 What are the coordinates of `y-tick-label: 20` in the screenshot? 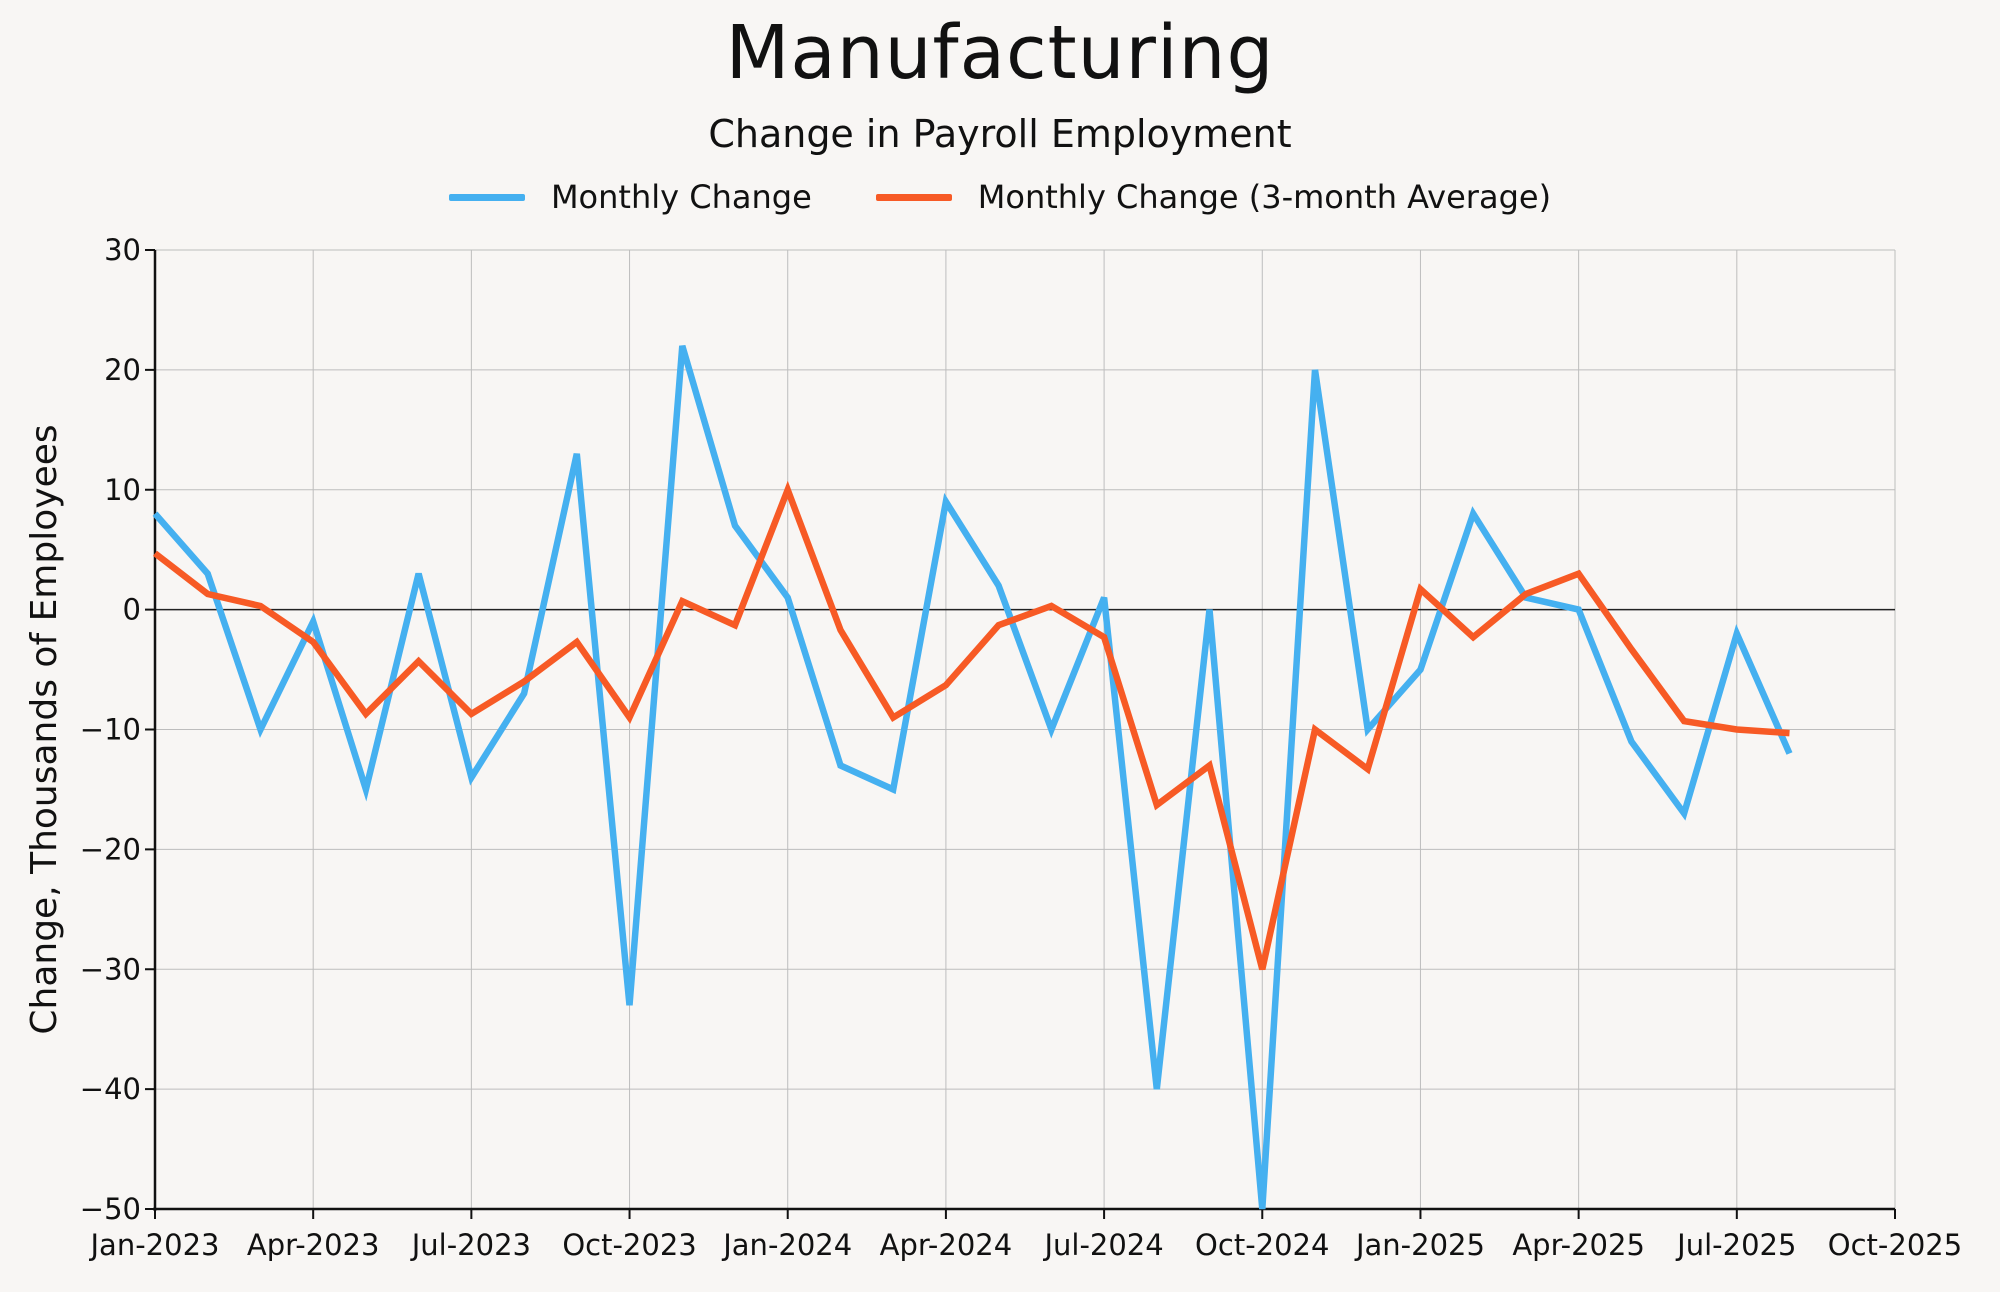 It's located at (122, 370).